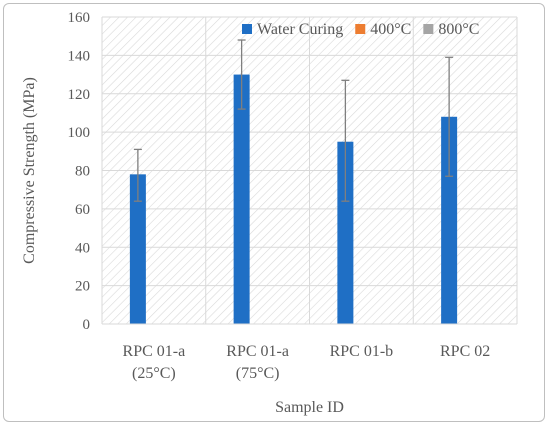 The image size is (550, 427). What do you see at coordinates (465, 351) in the screenshot?
I see `x-tick-label: RPC 02` at bounding box center [465, 351].